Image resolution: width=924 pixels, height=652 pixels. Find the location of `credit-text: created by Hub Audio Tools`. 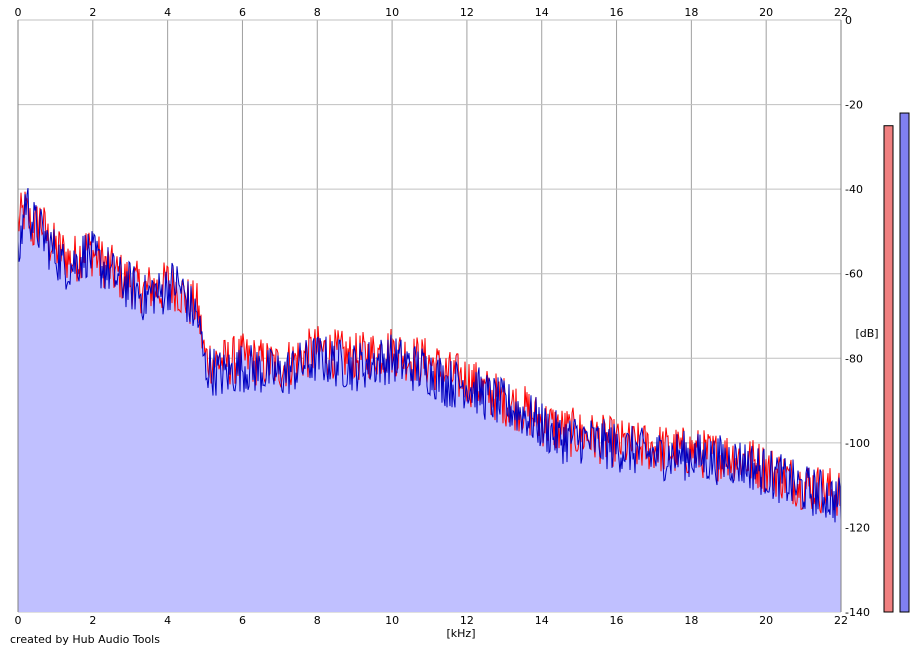

credit-text: created by Hub Audio Tools is located at coordinates (85, 639).